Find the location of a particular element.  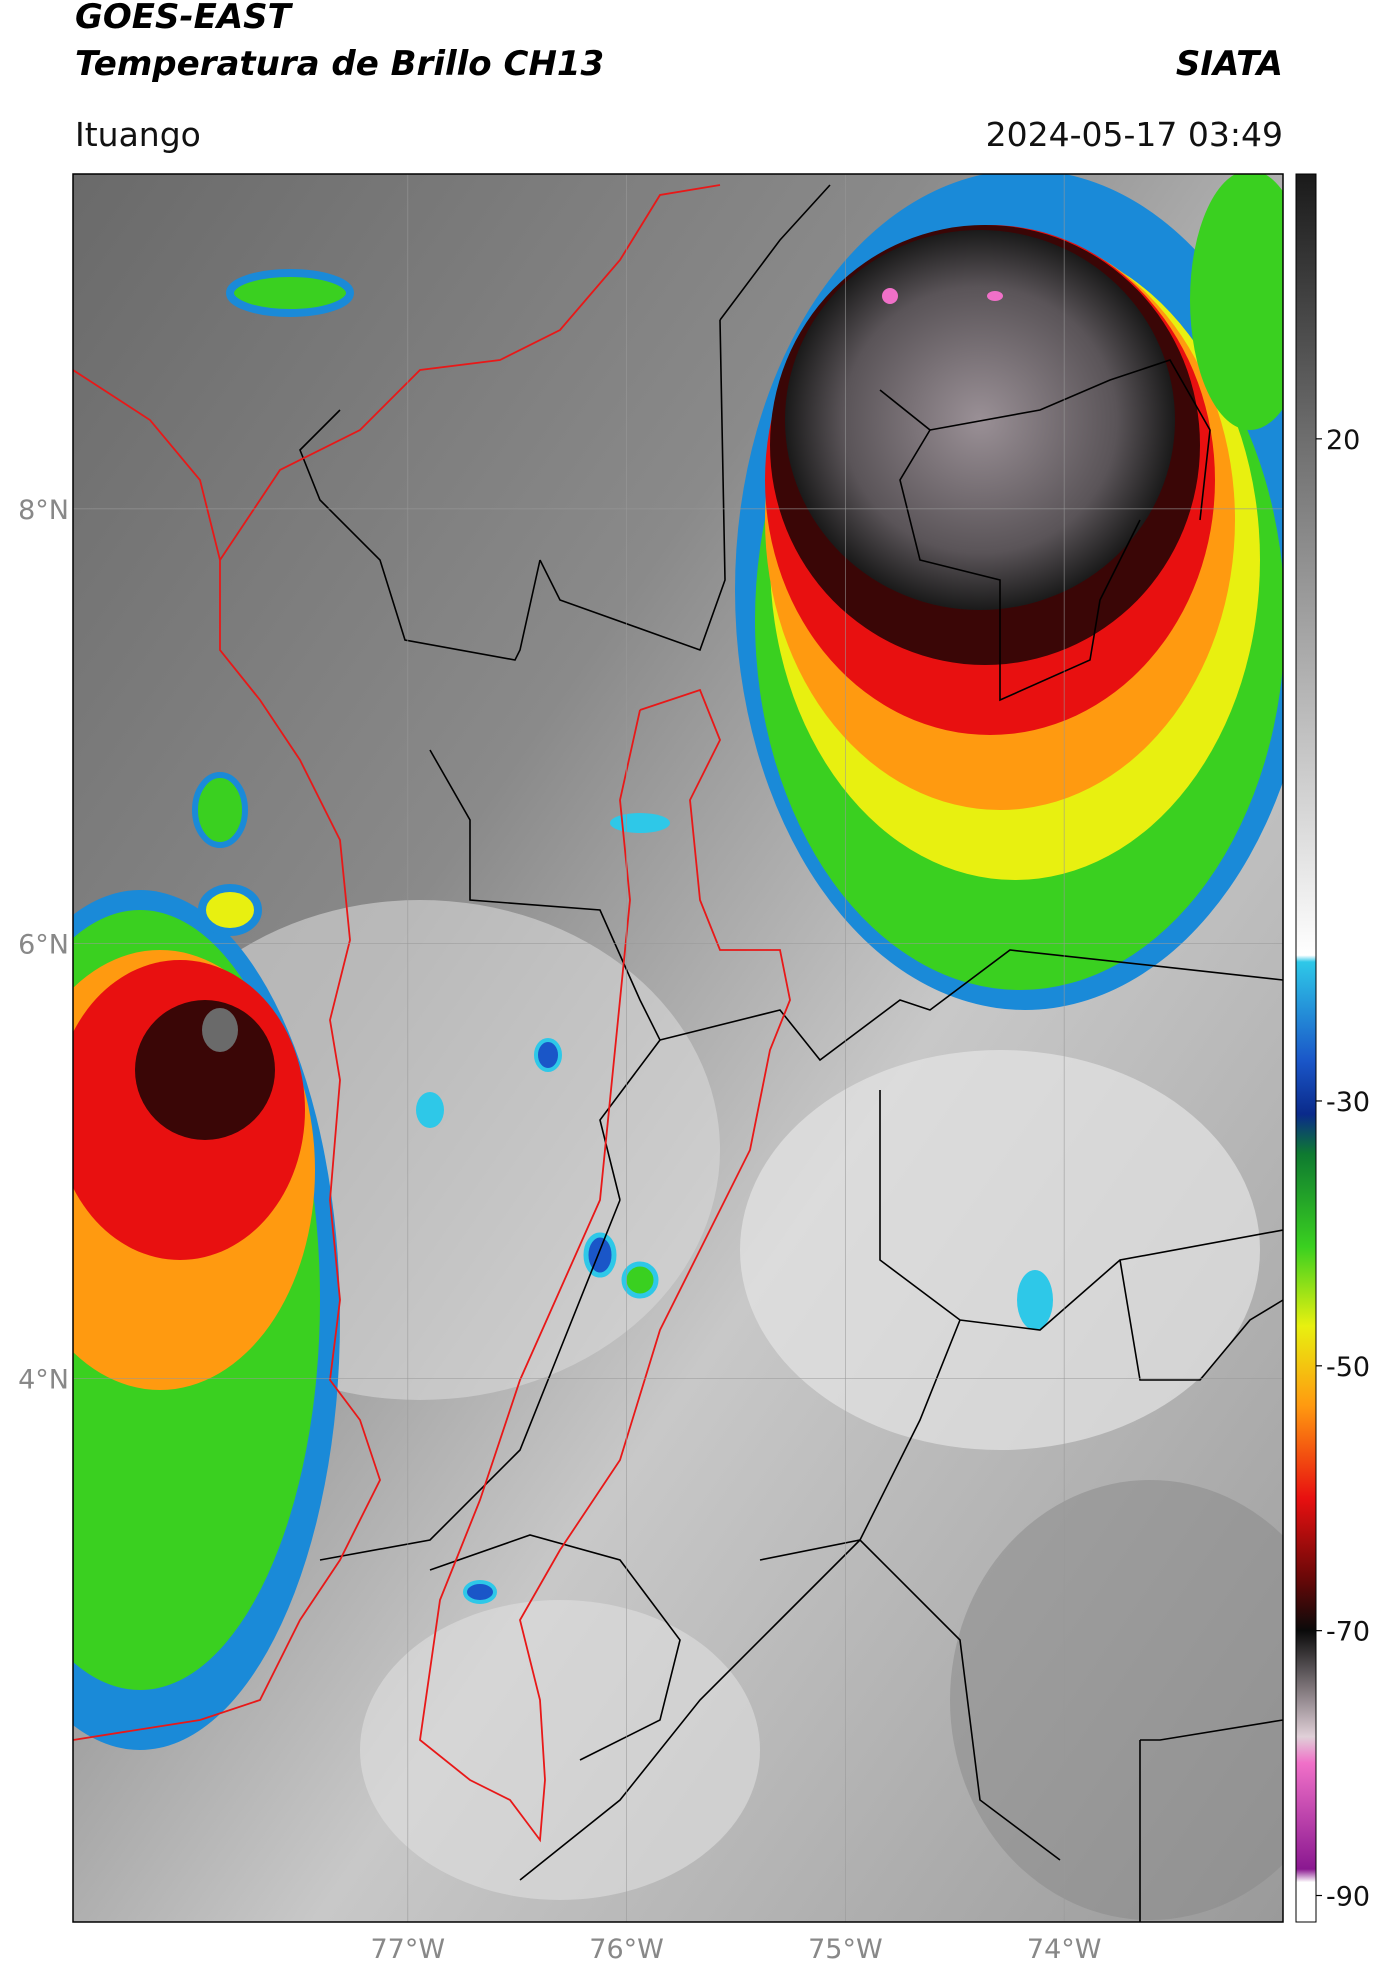

colorbar-fill is located at coordinates (1306, 1048).